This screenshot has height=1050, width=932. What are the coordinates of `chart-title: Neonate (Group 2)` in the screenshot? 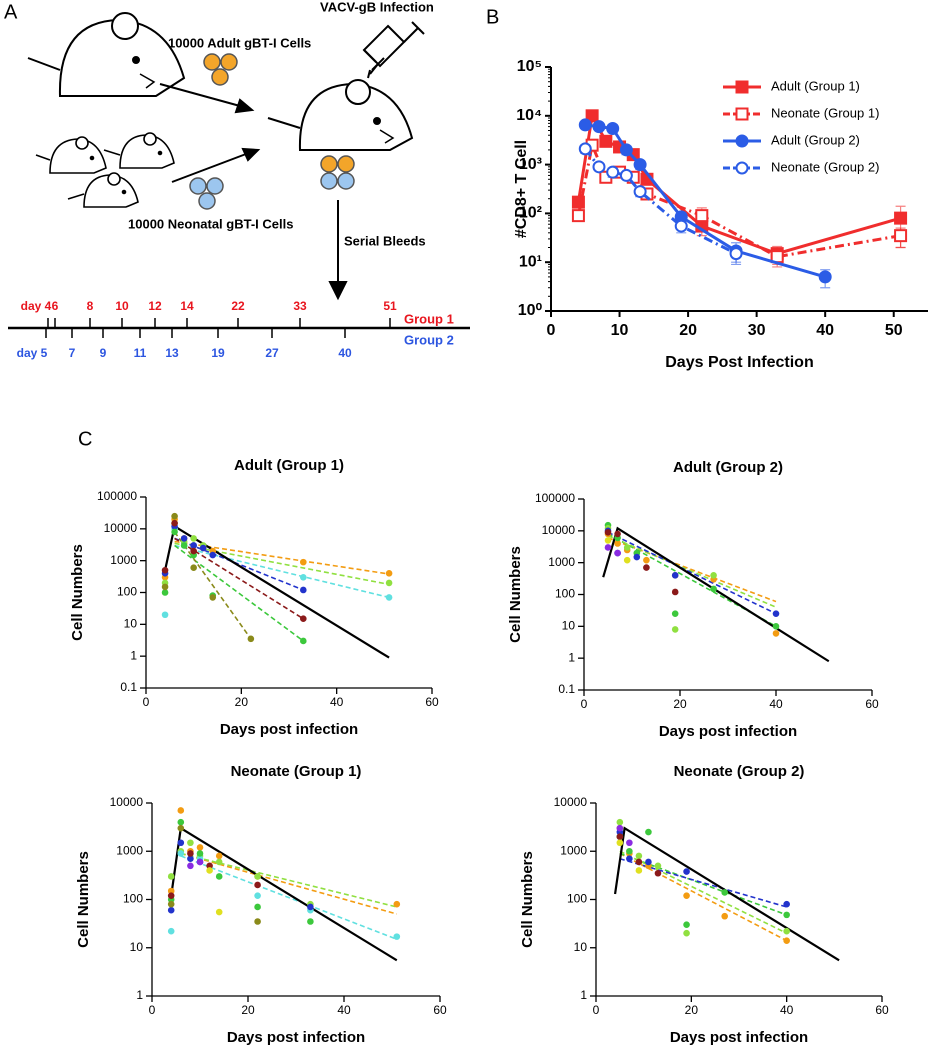 It's located at (739, 771).